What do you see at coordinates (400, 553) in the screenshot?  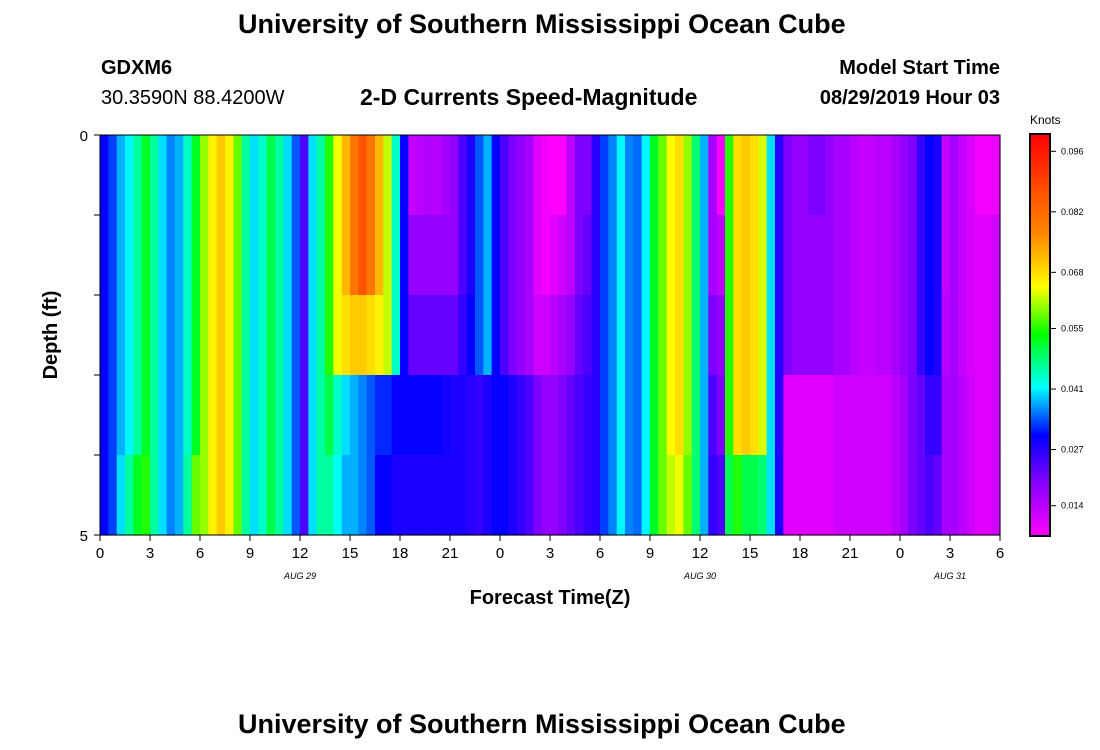 I see `x-tick-label: 18` at bounding box center [400, 553].